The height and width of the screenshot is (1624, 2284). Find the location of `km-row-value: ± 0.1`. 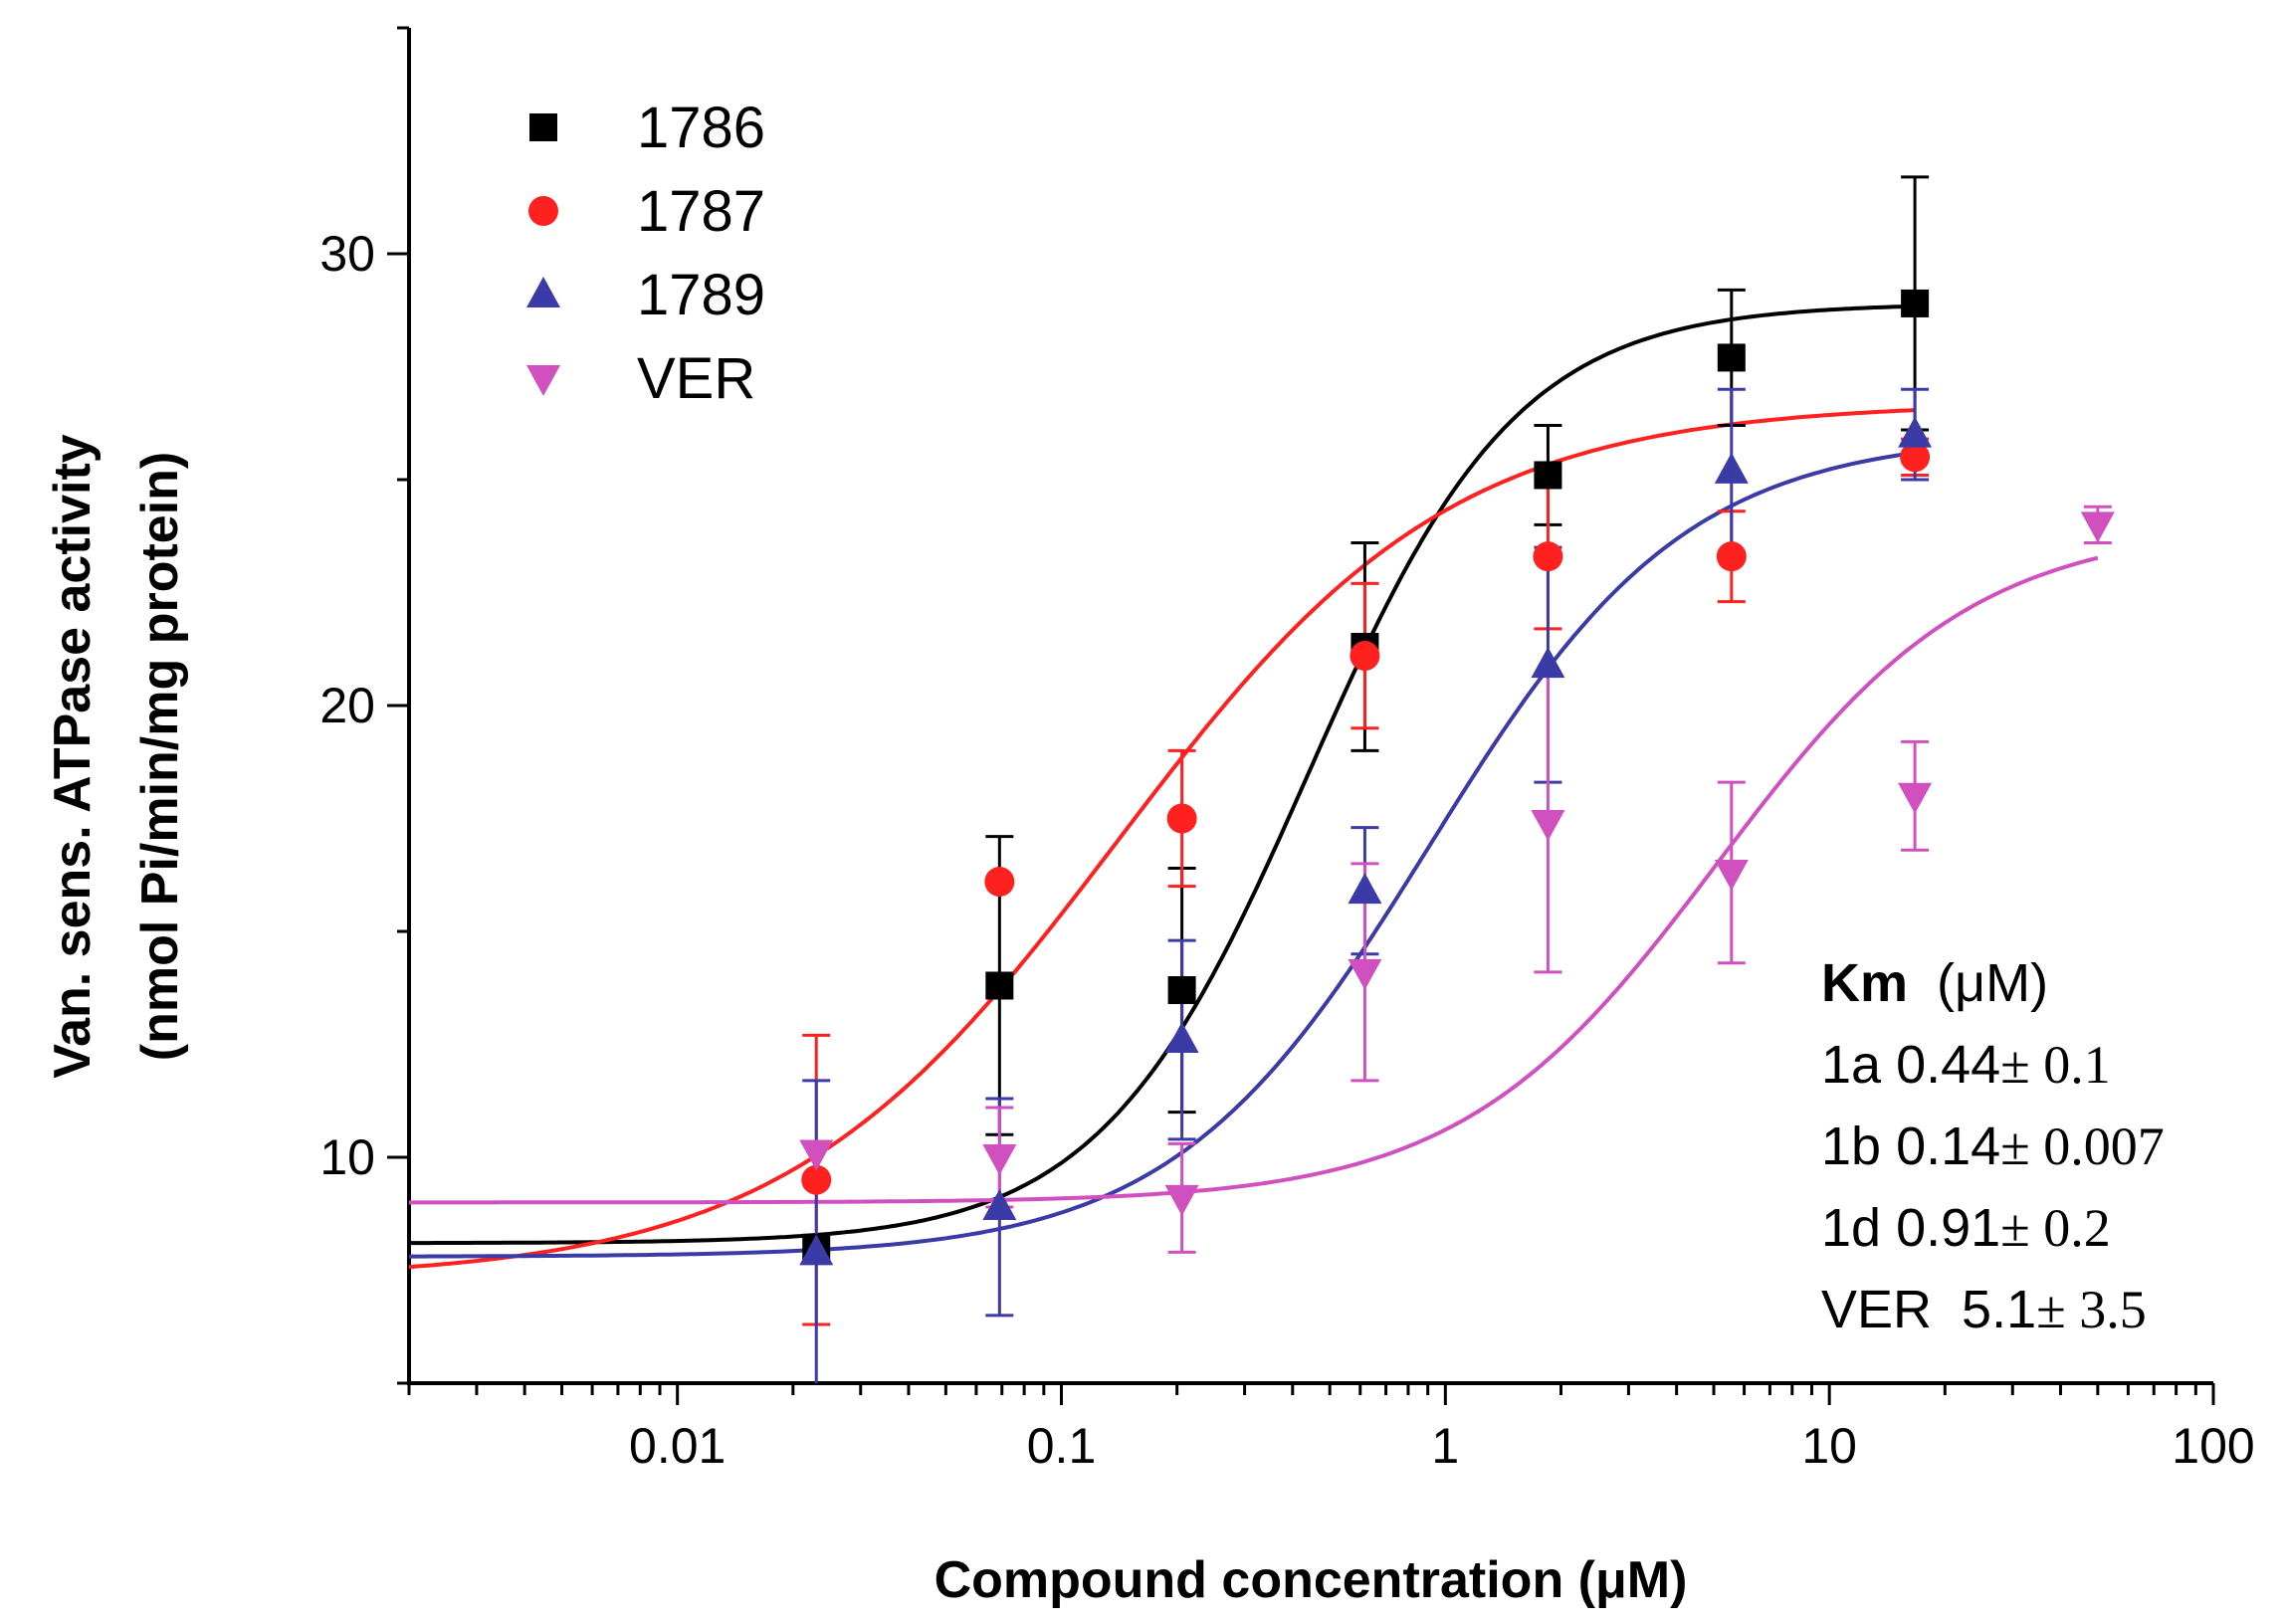

km-row-value: ± 0.1 is located at coordinates (2055, 1065).